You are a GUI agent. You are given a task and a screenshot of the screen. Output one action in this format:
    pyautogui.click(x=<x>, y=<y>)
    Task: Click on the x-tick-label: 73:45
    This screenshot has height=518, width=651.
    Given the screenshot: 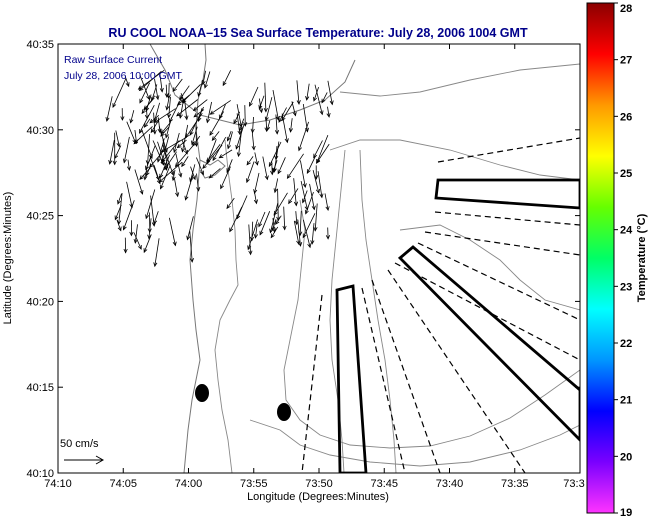 What is the action you would take?
    pyautogui.click(x=384, y=484)
    